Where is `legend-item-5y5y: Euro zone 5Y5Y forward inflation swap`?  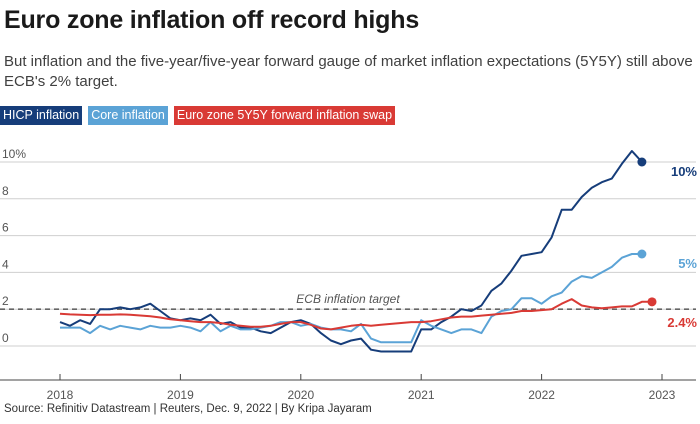
legend-item-5y5y: Euro zone 5Y5Y forward inflation swap is located at coordinates (284, 115).